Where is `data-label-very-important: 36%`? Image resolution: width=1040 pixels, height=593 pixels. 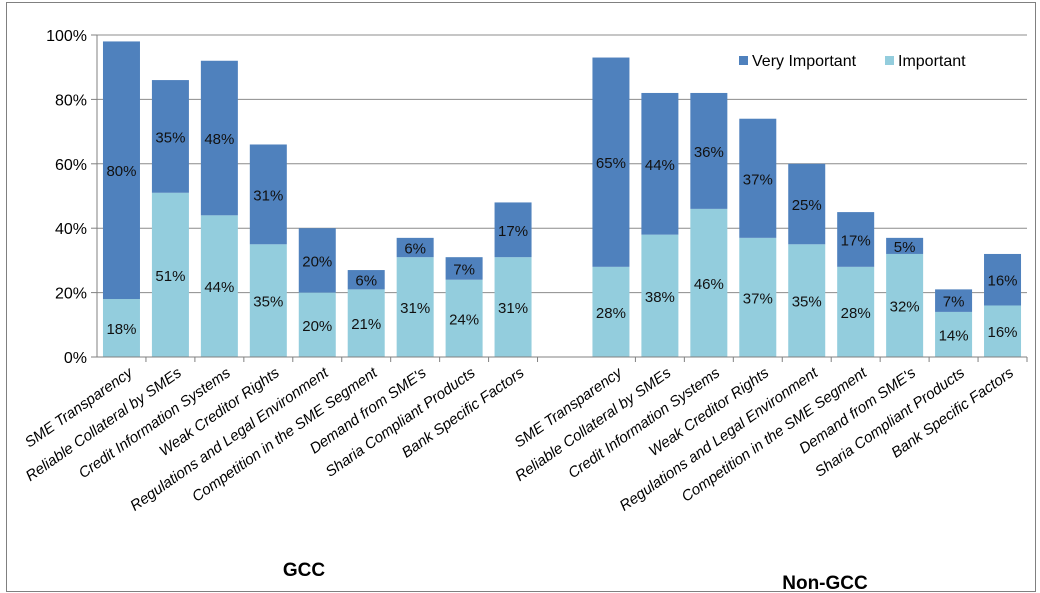 data-label-very-important: 36% is located at coordinates (709, 152).